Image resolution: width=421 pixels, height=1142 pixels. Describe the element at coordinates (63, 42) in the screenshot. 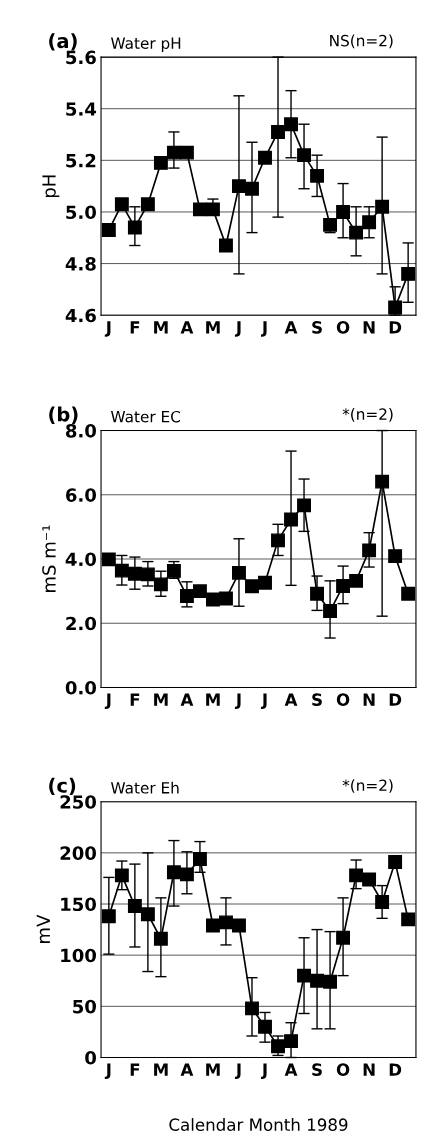

I see `text: (a)` at that location.